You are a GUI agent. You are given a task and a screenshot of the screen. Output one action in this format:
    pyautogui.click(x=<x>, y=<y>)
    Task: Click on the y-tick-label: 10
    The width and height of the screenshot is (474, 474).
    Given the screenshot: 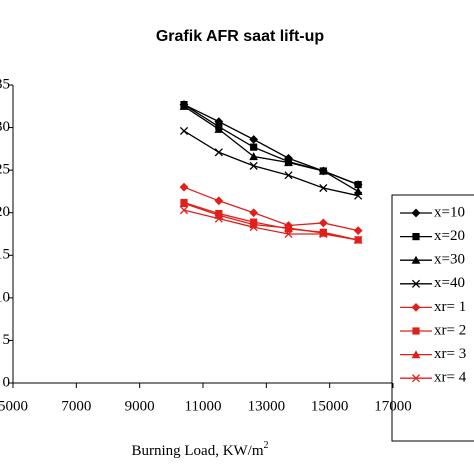 What is the action you would take?
    pyautogui.click(x=5, y=297)
    